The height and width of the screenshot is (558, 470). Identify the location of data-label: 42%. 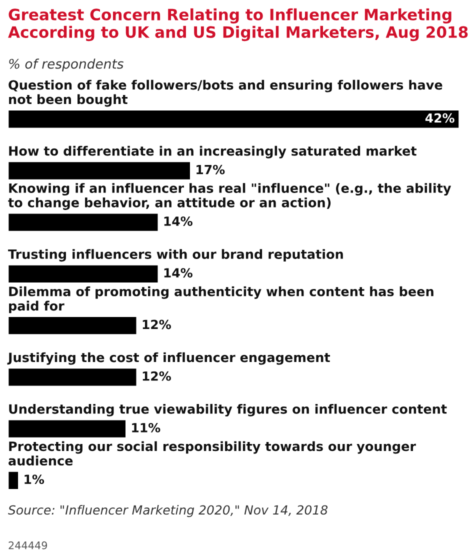
(439, 118).